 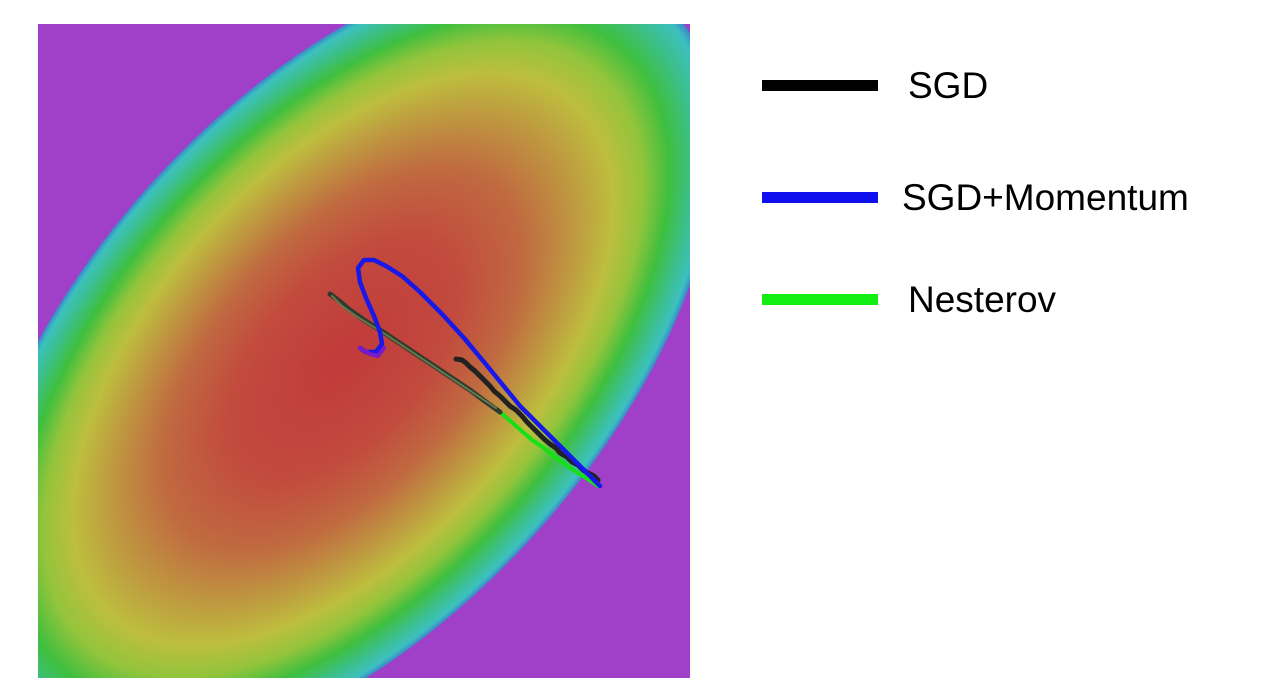 I want to click on legend-swatch-sgd, so click(x=820, y=85).